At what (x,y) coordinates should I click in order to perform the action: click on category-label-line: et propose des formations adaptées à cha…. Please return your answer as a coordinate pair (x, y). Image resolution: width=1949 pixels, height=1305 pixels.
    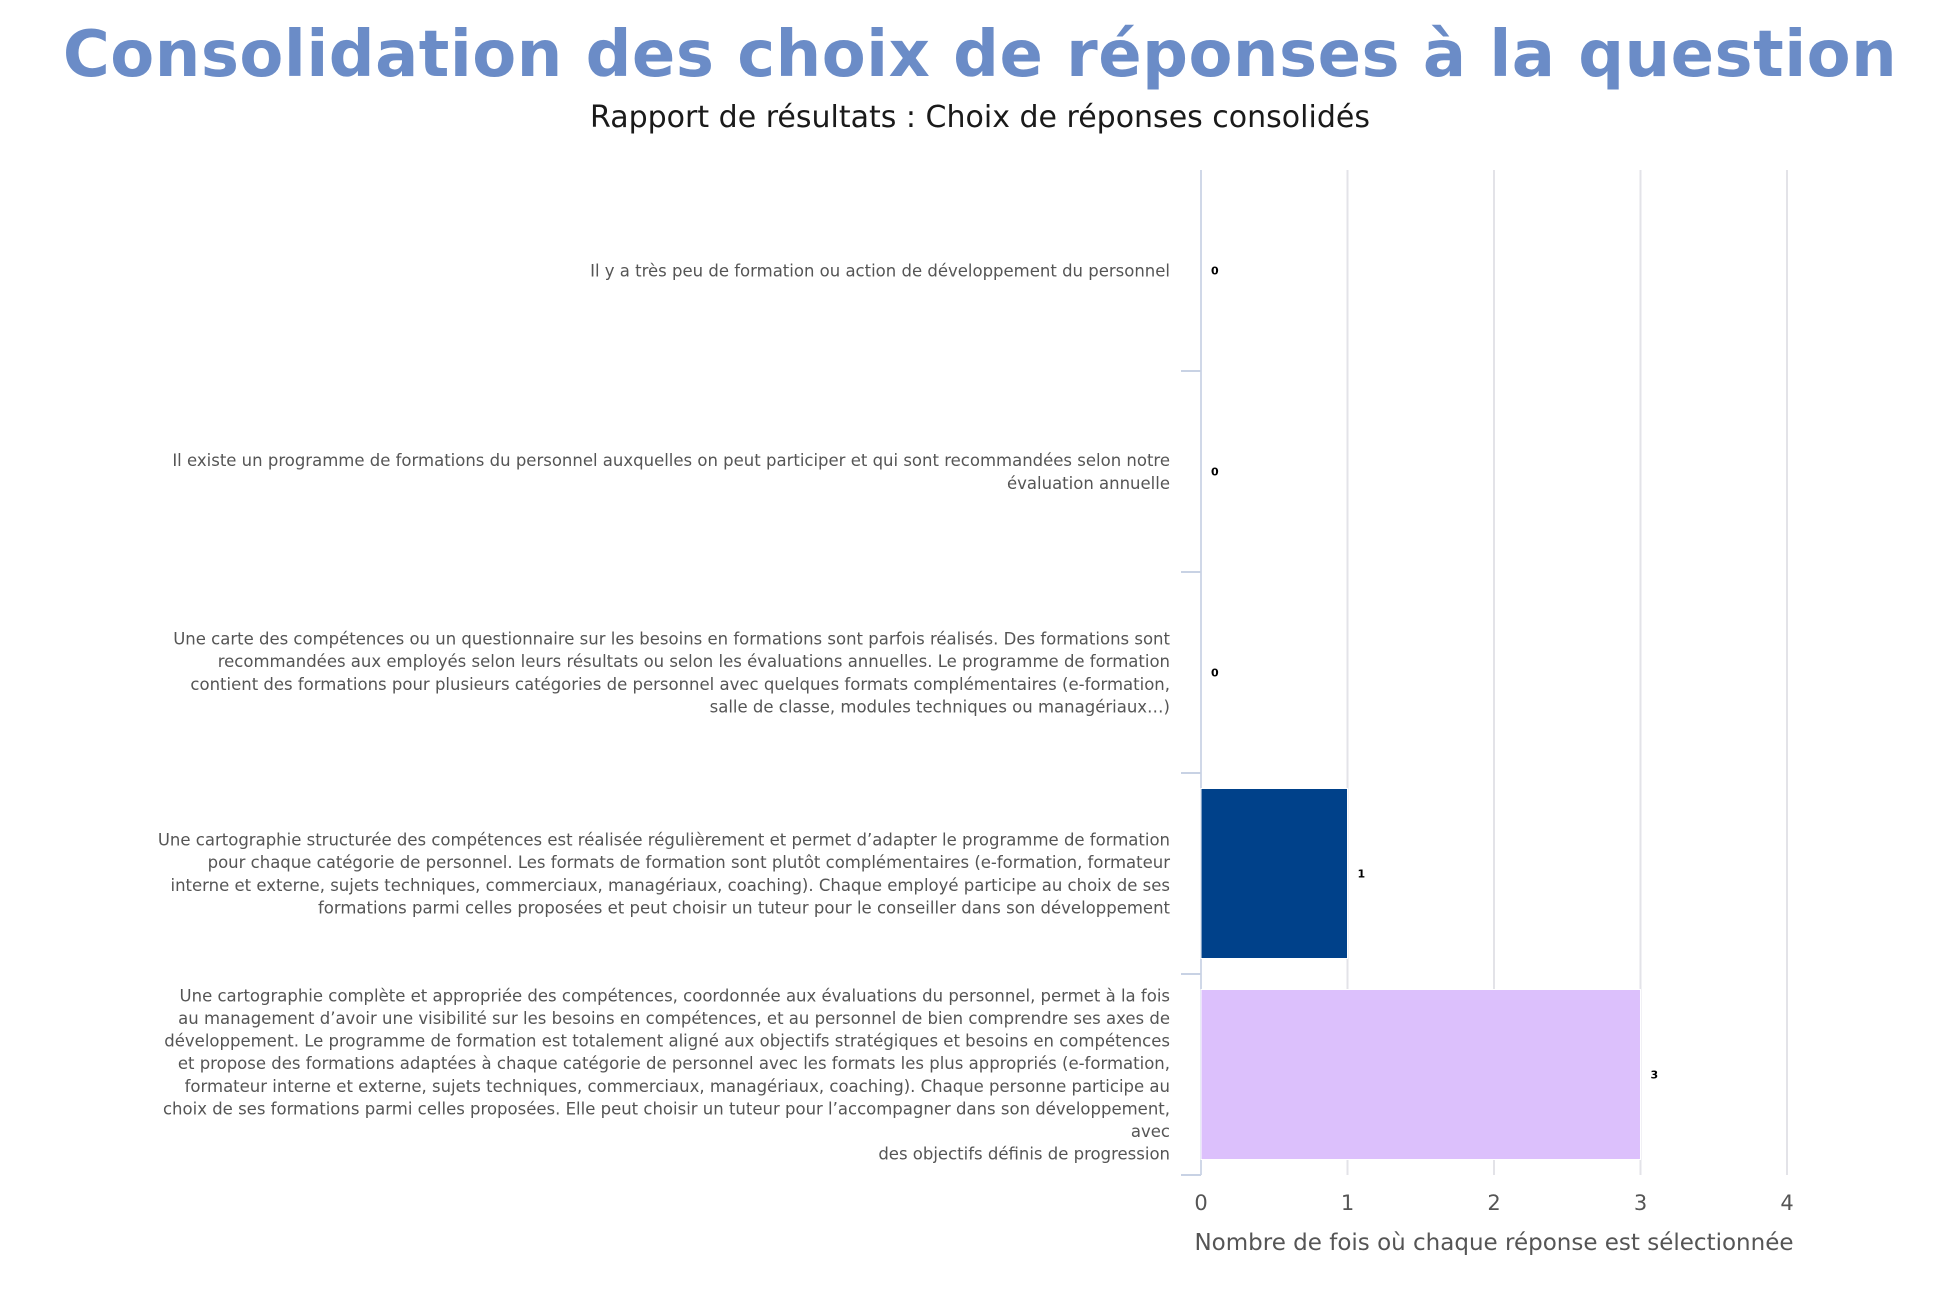
    Looking at the image, I should click on (674, 1063).